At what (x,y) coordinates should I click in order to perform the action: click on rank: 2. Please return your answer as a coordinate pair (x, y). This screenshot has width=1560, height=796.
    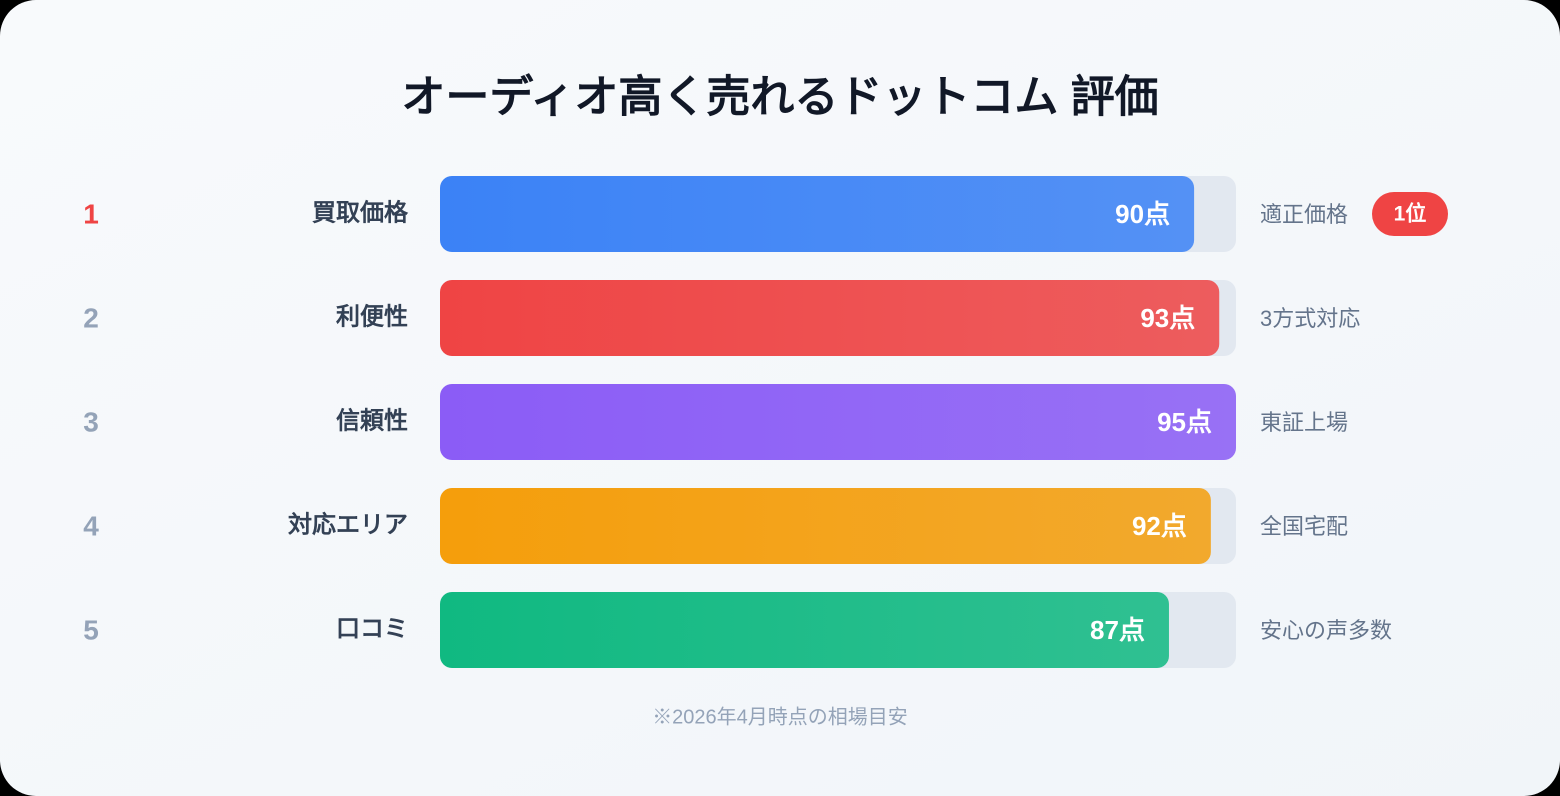
    Looking at the image, I should click on (91, 317).